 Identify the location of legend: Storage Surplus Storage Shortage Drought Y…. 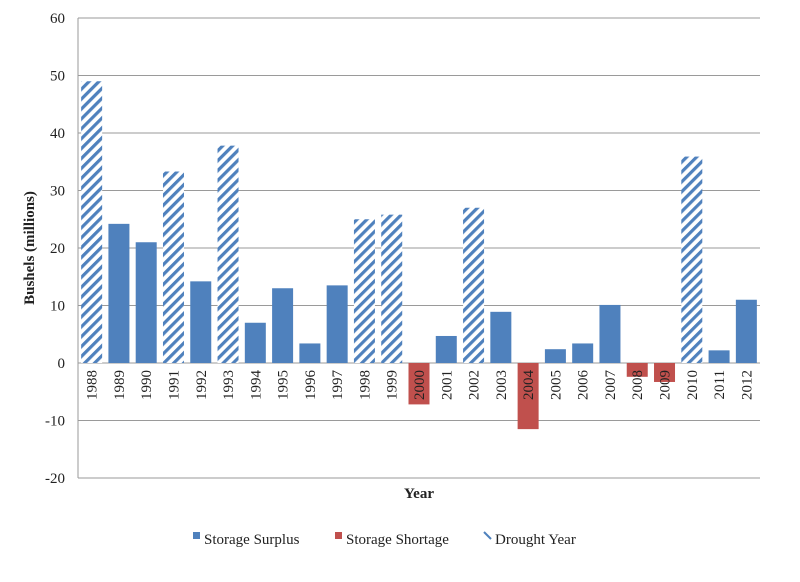
(384, 539).